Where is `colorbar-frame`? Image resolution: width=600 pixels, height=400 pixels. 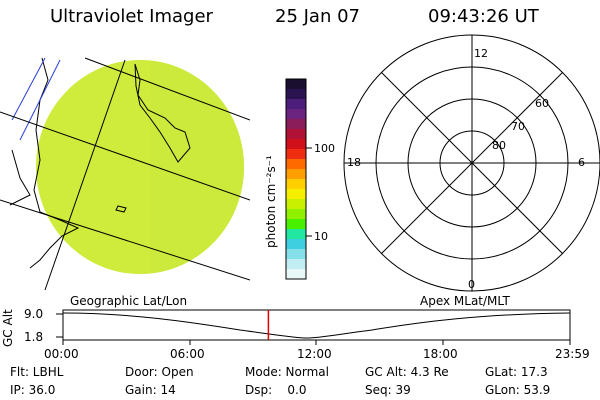
colorbar-frame is located at coordinates (296, 179).